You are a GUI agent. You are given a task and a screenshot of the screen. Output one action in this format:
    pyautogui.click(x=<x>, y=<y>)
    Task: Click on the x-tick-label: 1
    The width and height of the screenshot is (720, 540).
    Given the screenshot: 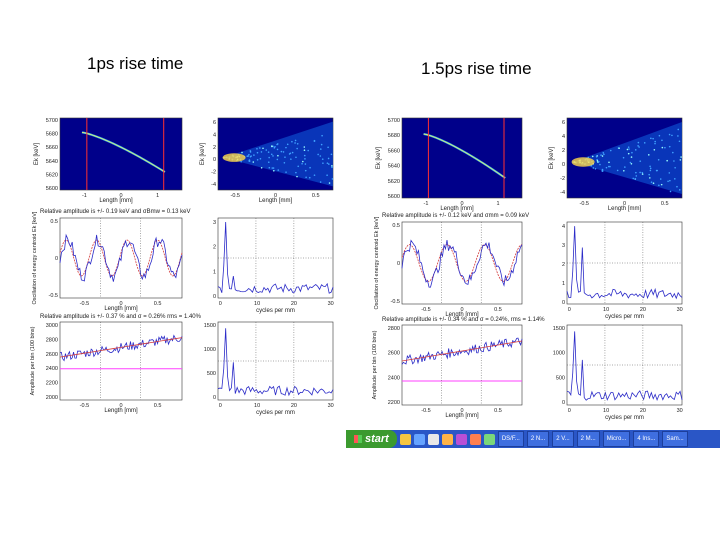 What is the action you would take?
    pyautogui.click(x=157, y=196)
    